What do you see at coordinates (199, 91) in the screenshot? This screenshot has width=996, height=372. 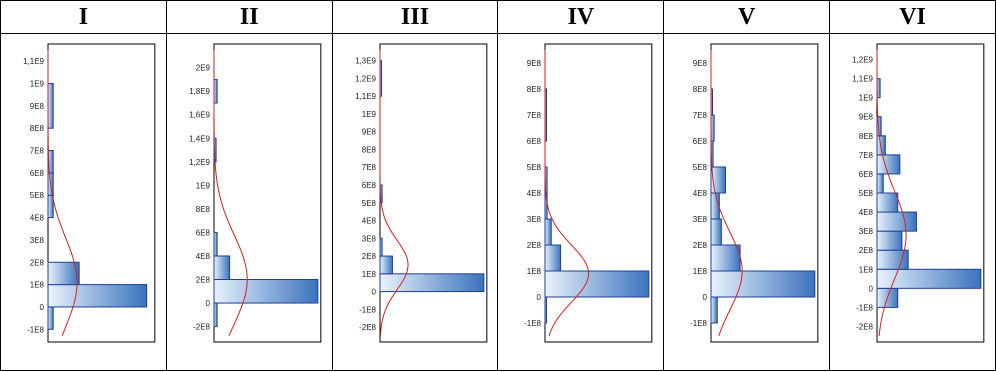 I see `y-tick-label: 1,8E9` at bounding box center [199, 91].